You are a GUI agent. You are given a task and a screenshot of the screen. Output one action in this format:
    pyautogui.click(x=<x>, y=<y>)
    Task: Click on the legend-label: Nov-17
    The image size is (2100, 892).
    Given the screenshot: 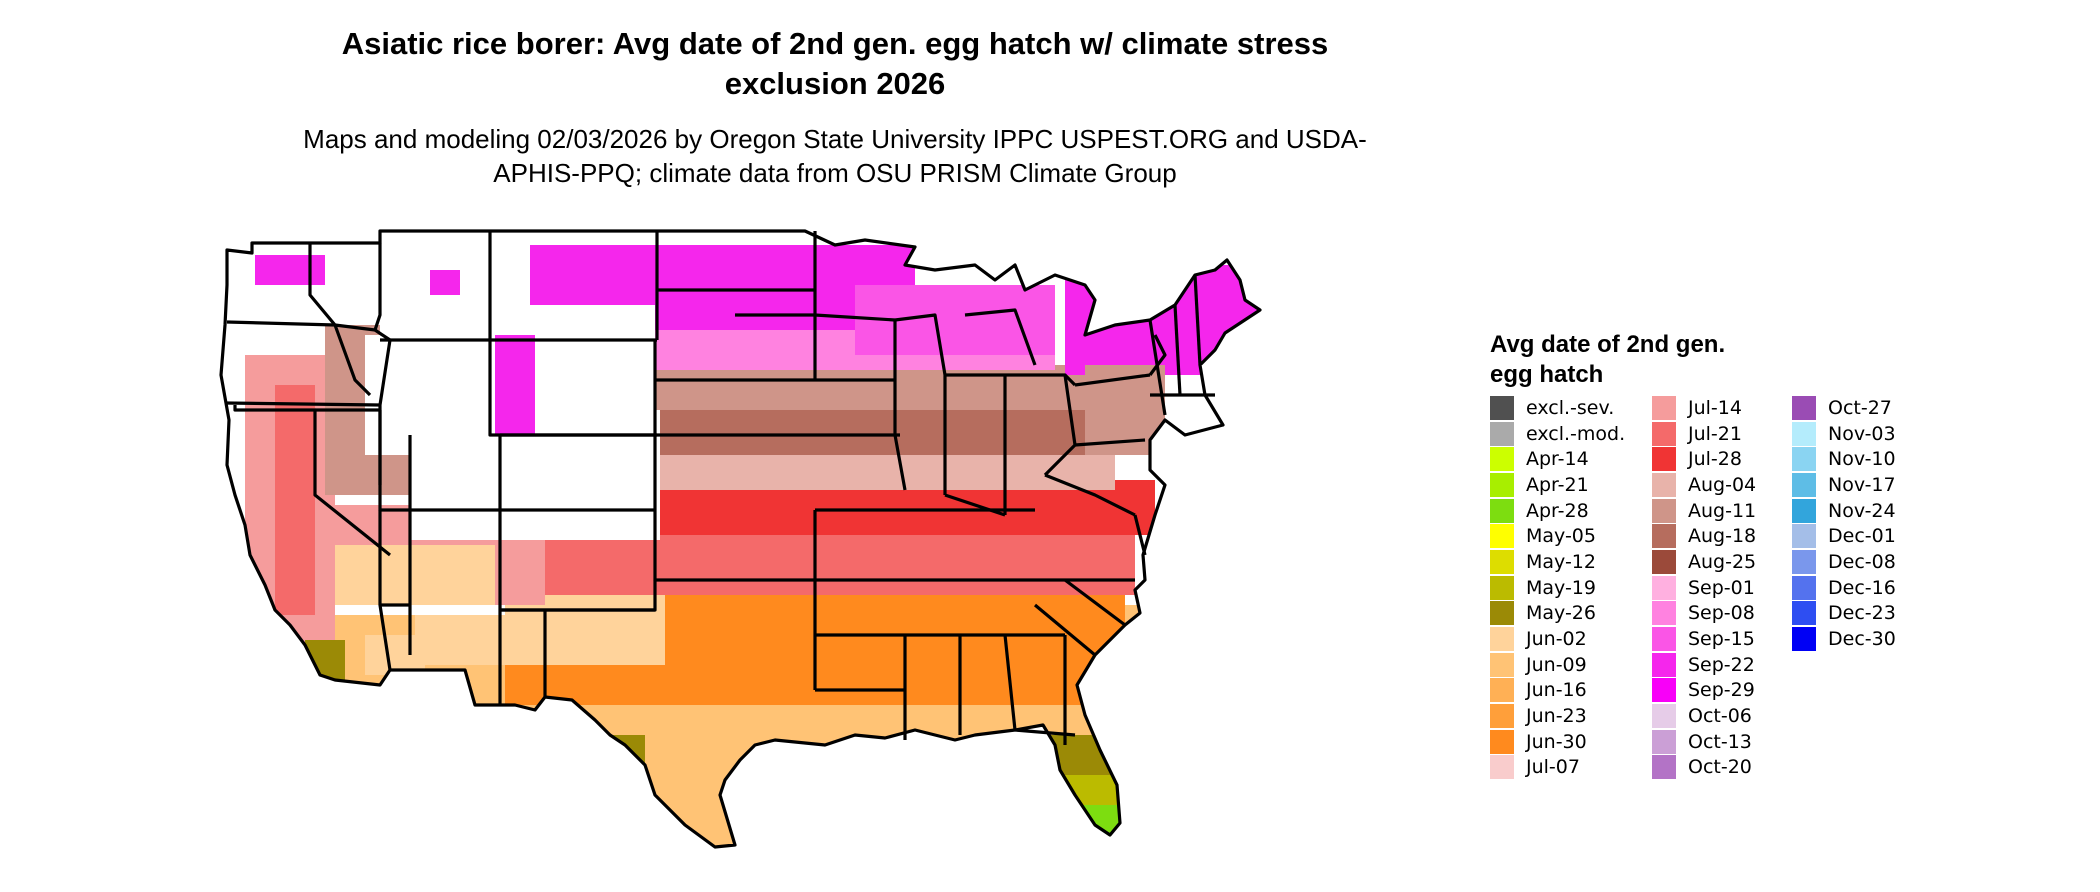 What is the action you would take?
    pyautogui.click(x=1862, y=484)
    